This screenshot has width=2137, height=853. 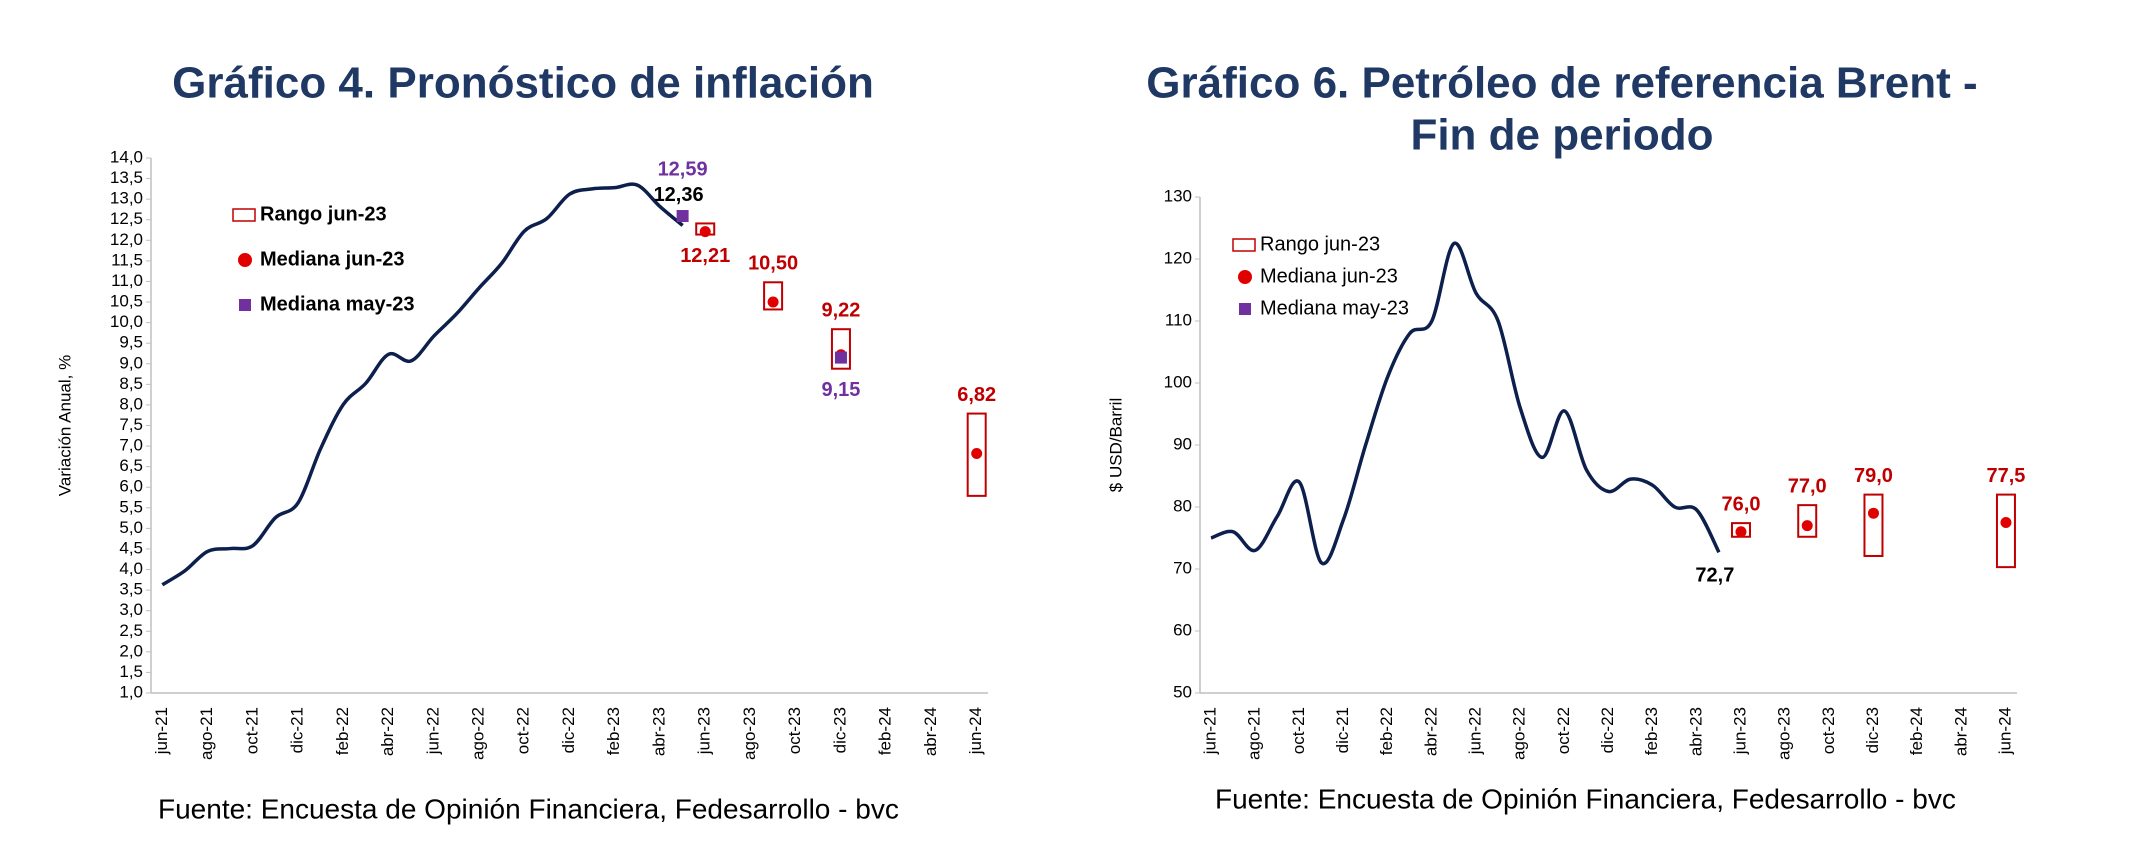 What do you see at coordinates (1178, 381) in the screenshot?
I see `y-tick-label: 100` at bounding box center [1178, 381].